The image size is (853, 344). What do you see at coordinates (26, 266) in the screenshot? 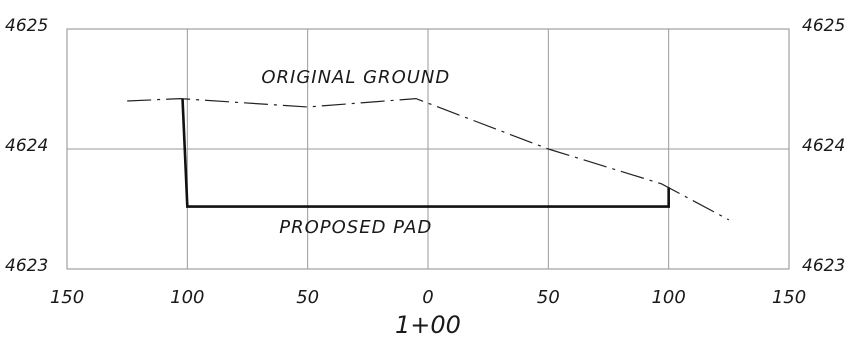
I see `y-tick-label-left: 4623` at bounding box center [26, 266].